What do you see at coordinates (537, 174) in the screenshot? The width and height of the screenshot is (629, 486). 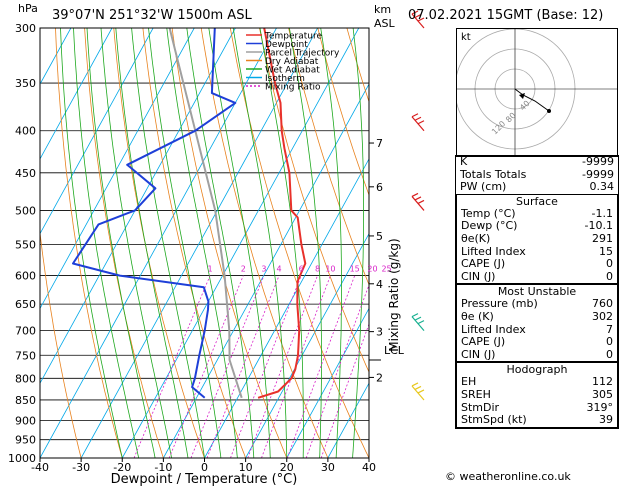 I see `index-row-totals: Totals Totals -9999` at bounding box center [537, 174].